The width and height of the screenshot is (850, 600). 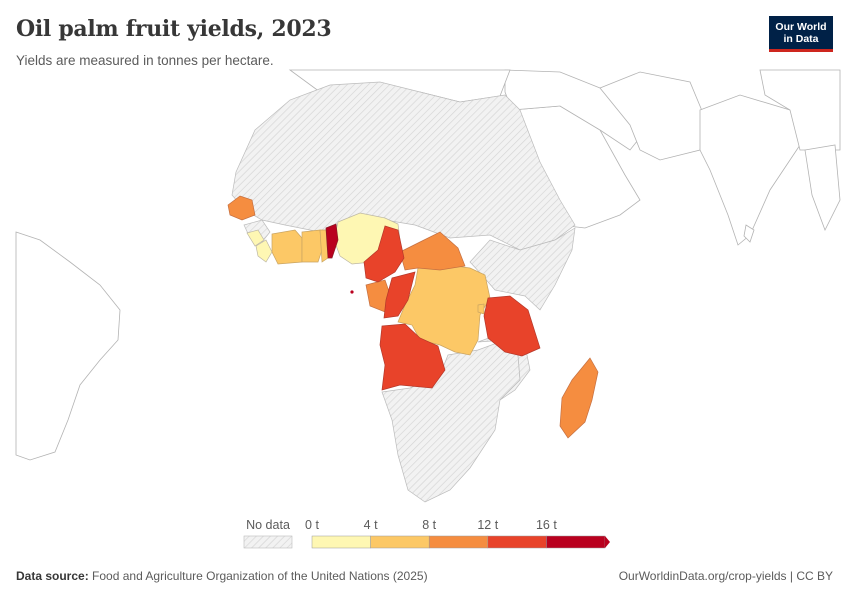 What do you see at coordinates (312, 246) in the screenshot?
I see `country-ghana` at bounding box center [312, 246].